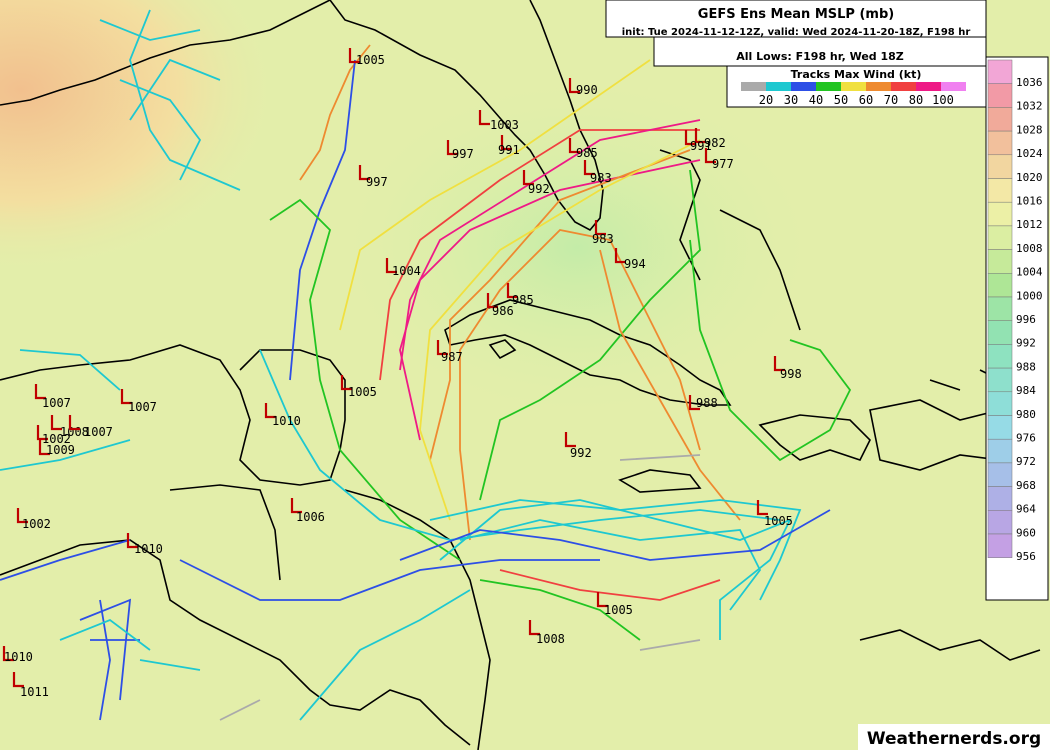 The height and width of the screenshot is (754, 1050). What do you see at coordinates (707, 403) in the screenshot?
I see `low-label: 988` at bounding box center [707, 403].